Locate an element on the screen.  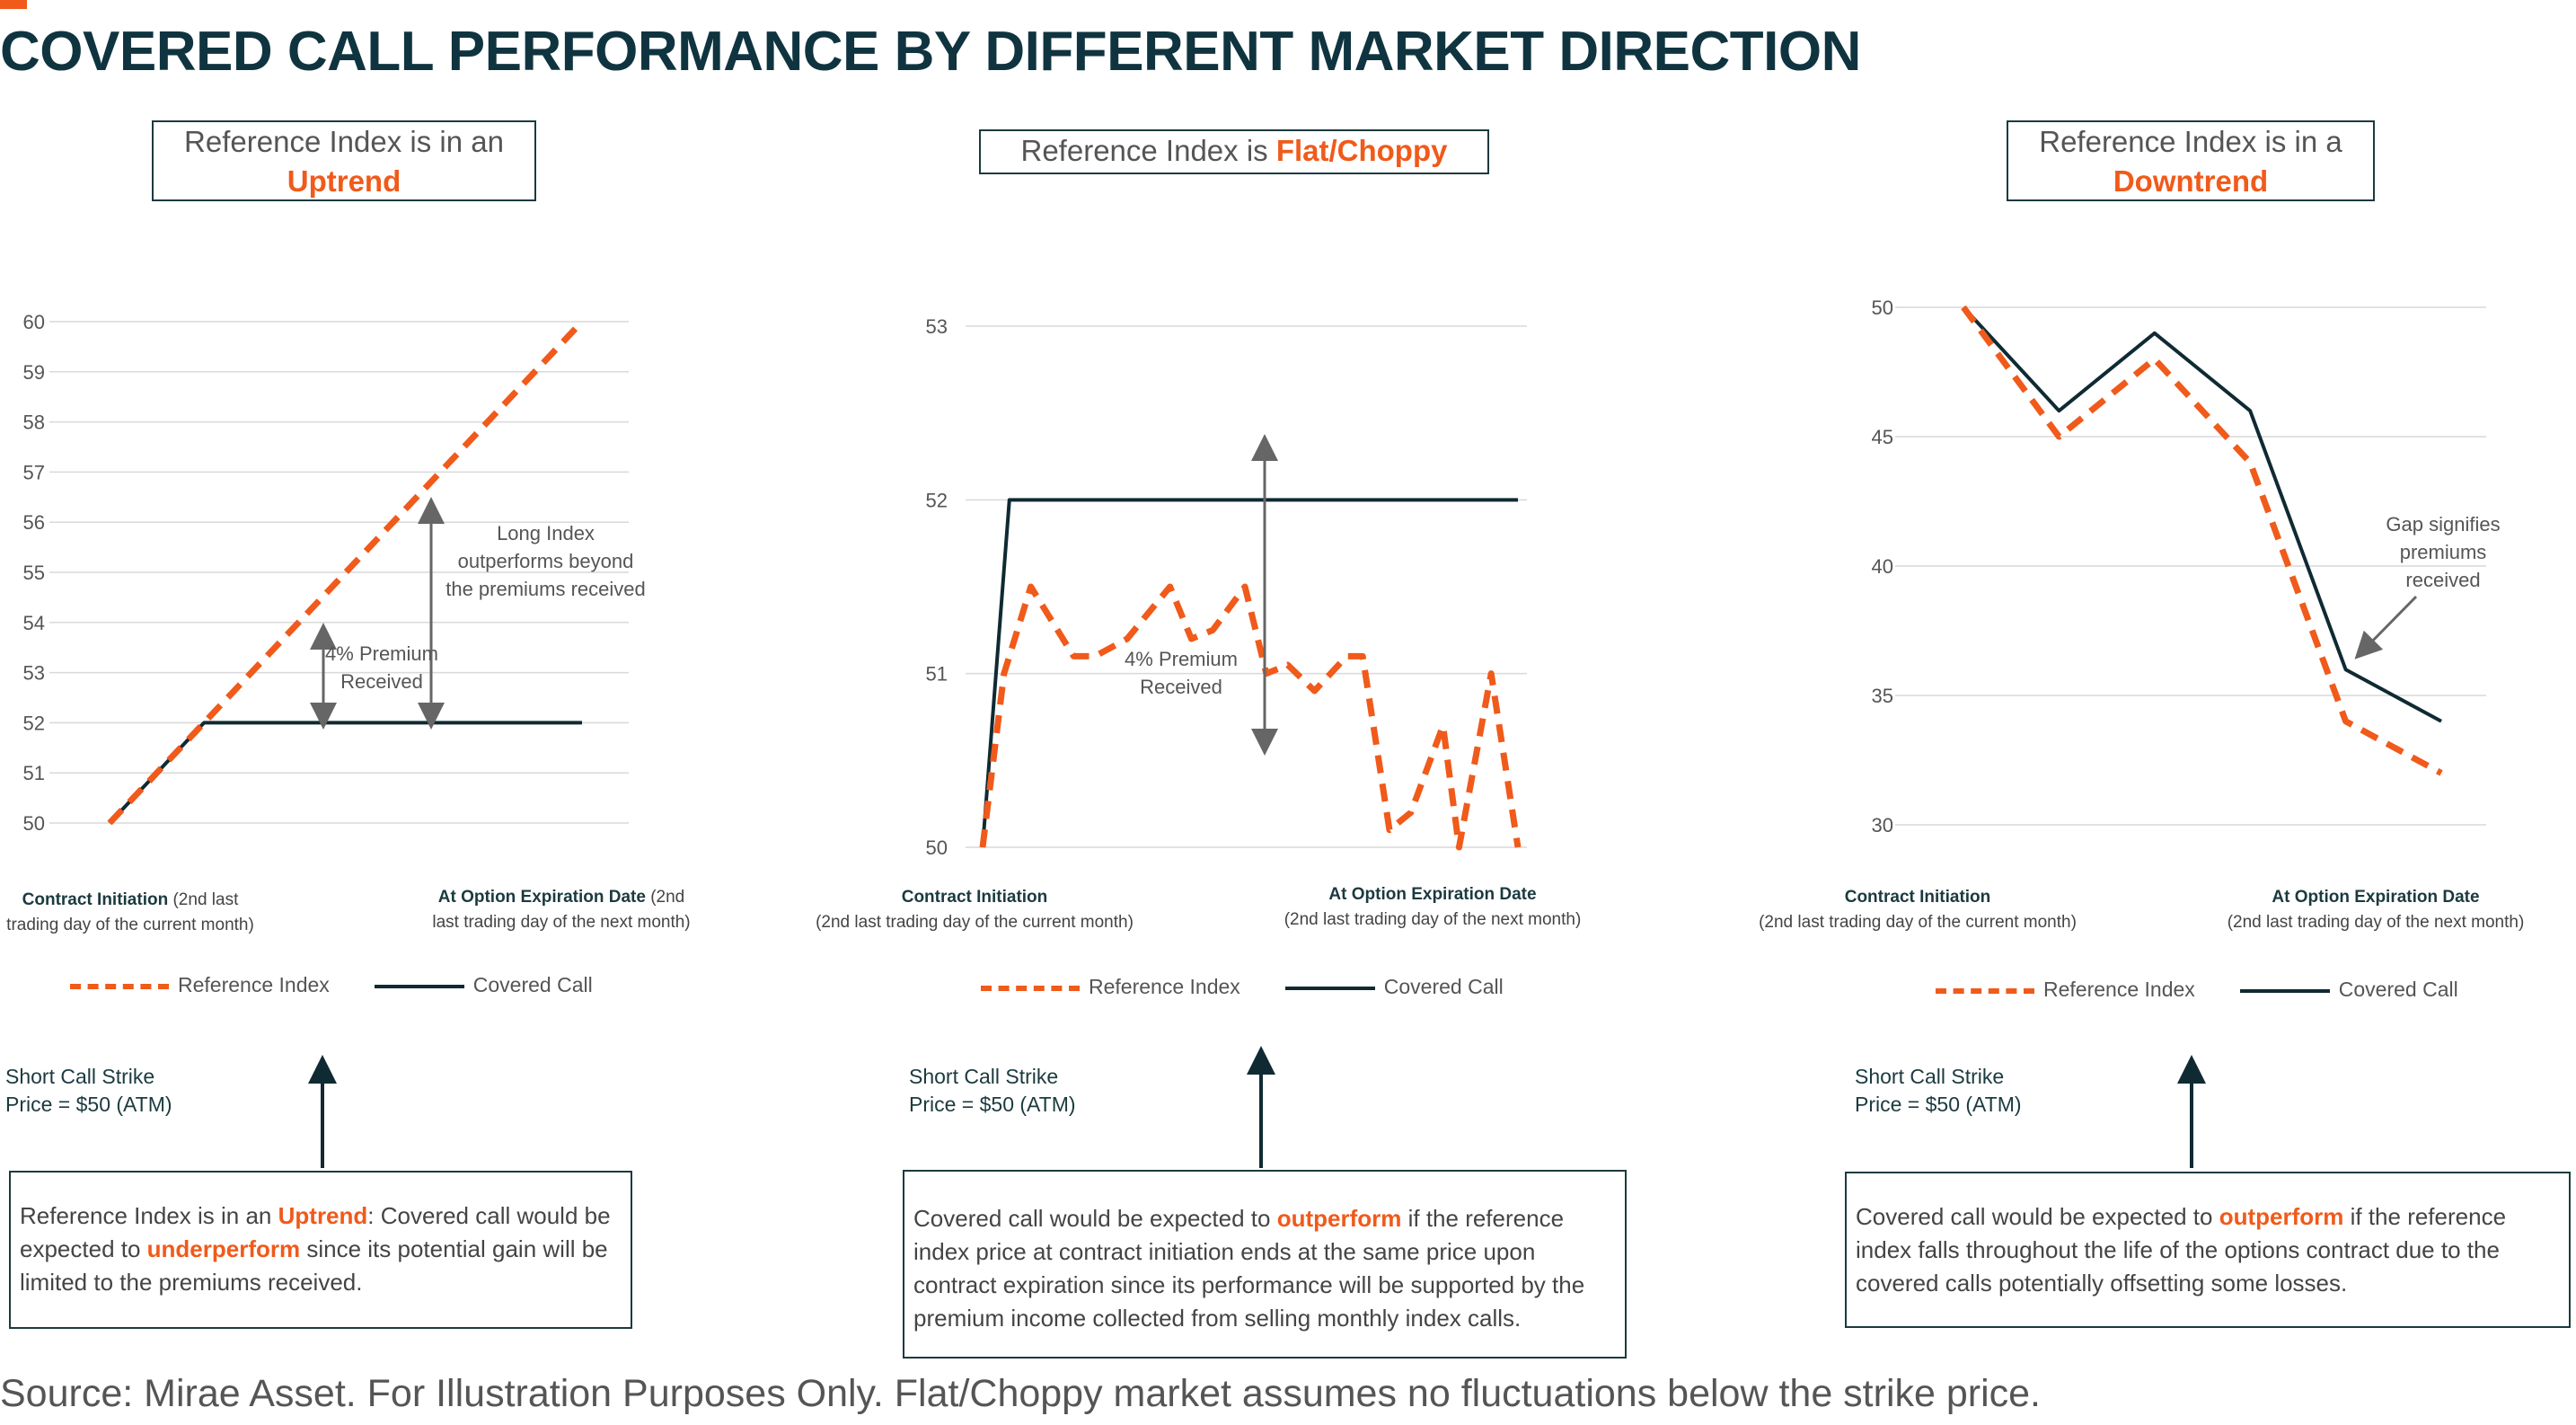
header-prefix: Reference Index is in an is located at coordinates (344, 141).